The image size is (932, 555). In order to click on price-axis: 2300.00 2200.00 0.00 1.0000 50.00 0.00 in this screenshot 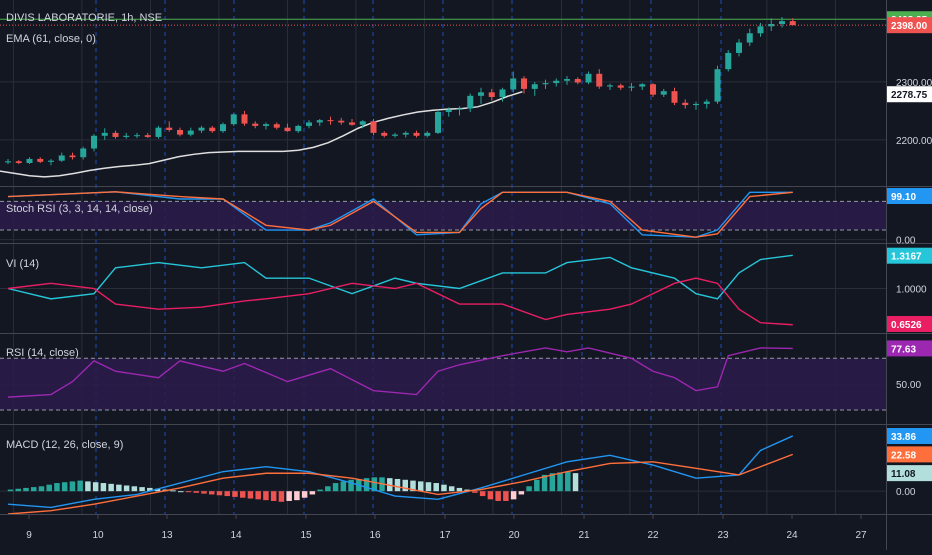, I will do `click(914, 288)`.